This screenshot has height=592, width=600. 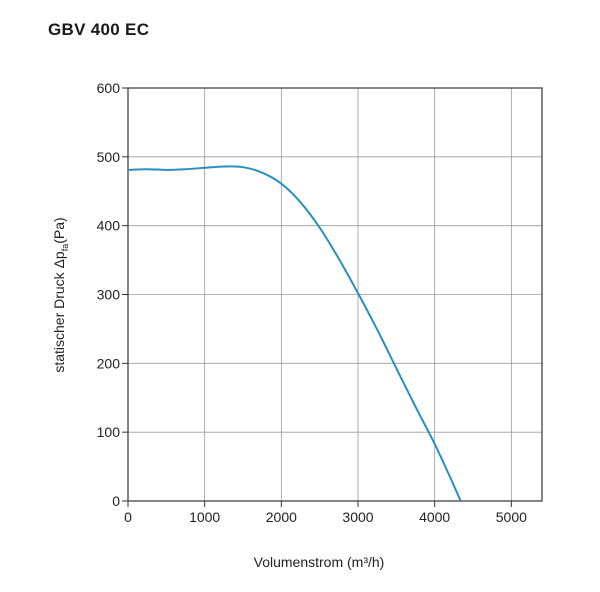 I want to click on y-axis-label: statischer Druck Δpfa(Pa), so click(x=60, y=294).